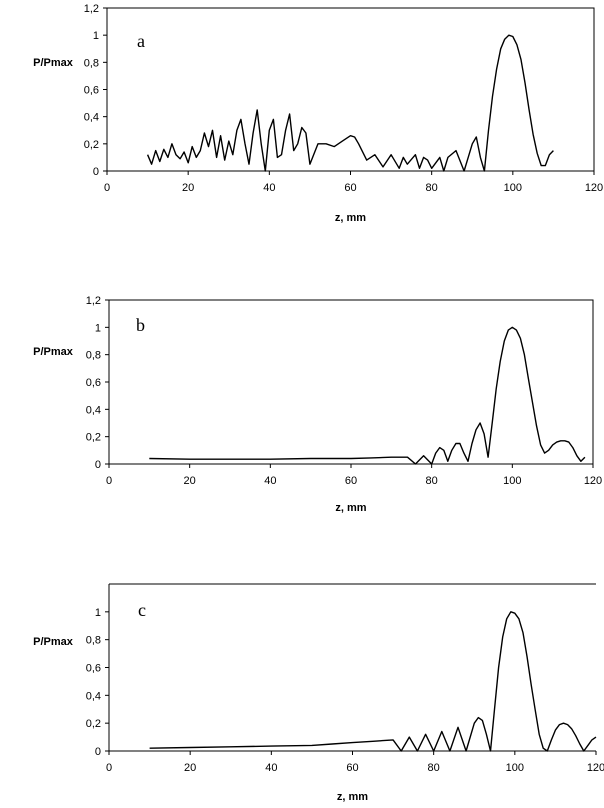 This screenshot has height=808, width=604. I want to click on panel-label: c, so click(142, 610).